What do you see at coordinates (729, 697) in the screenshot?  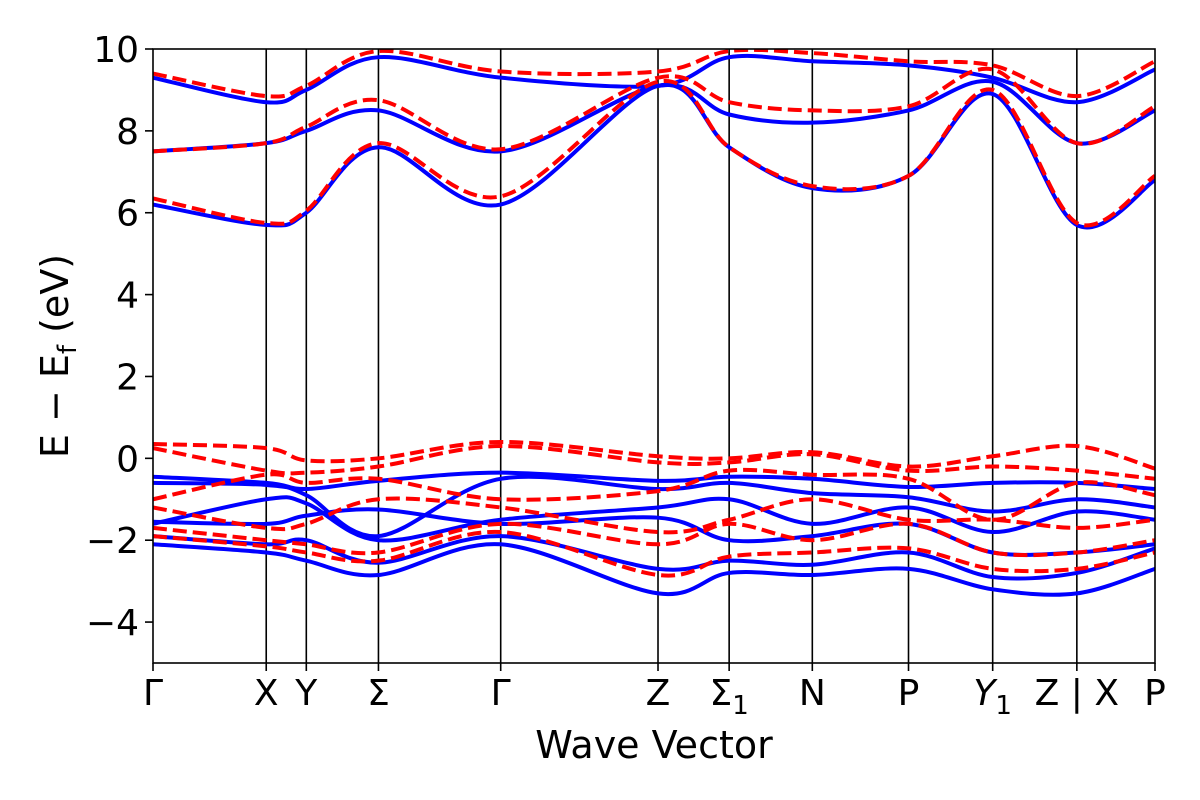 I see `x-tick-label-6: Σ1` at bounding box center [729, 697].